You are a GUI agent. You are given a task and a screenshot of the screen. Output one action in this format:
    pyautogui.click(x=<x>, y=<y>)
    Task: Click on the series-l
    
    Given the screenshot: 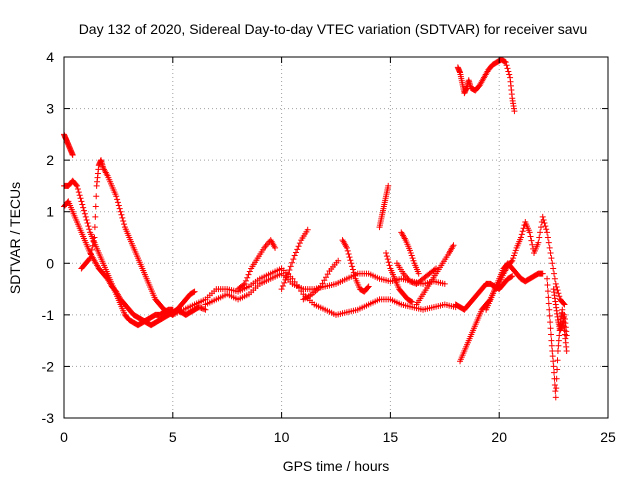 What is the action you would take?
    pyautogui.click(x=399, y=277)
    